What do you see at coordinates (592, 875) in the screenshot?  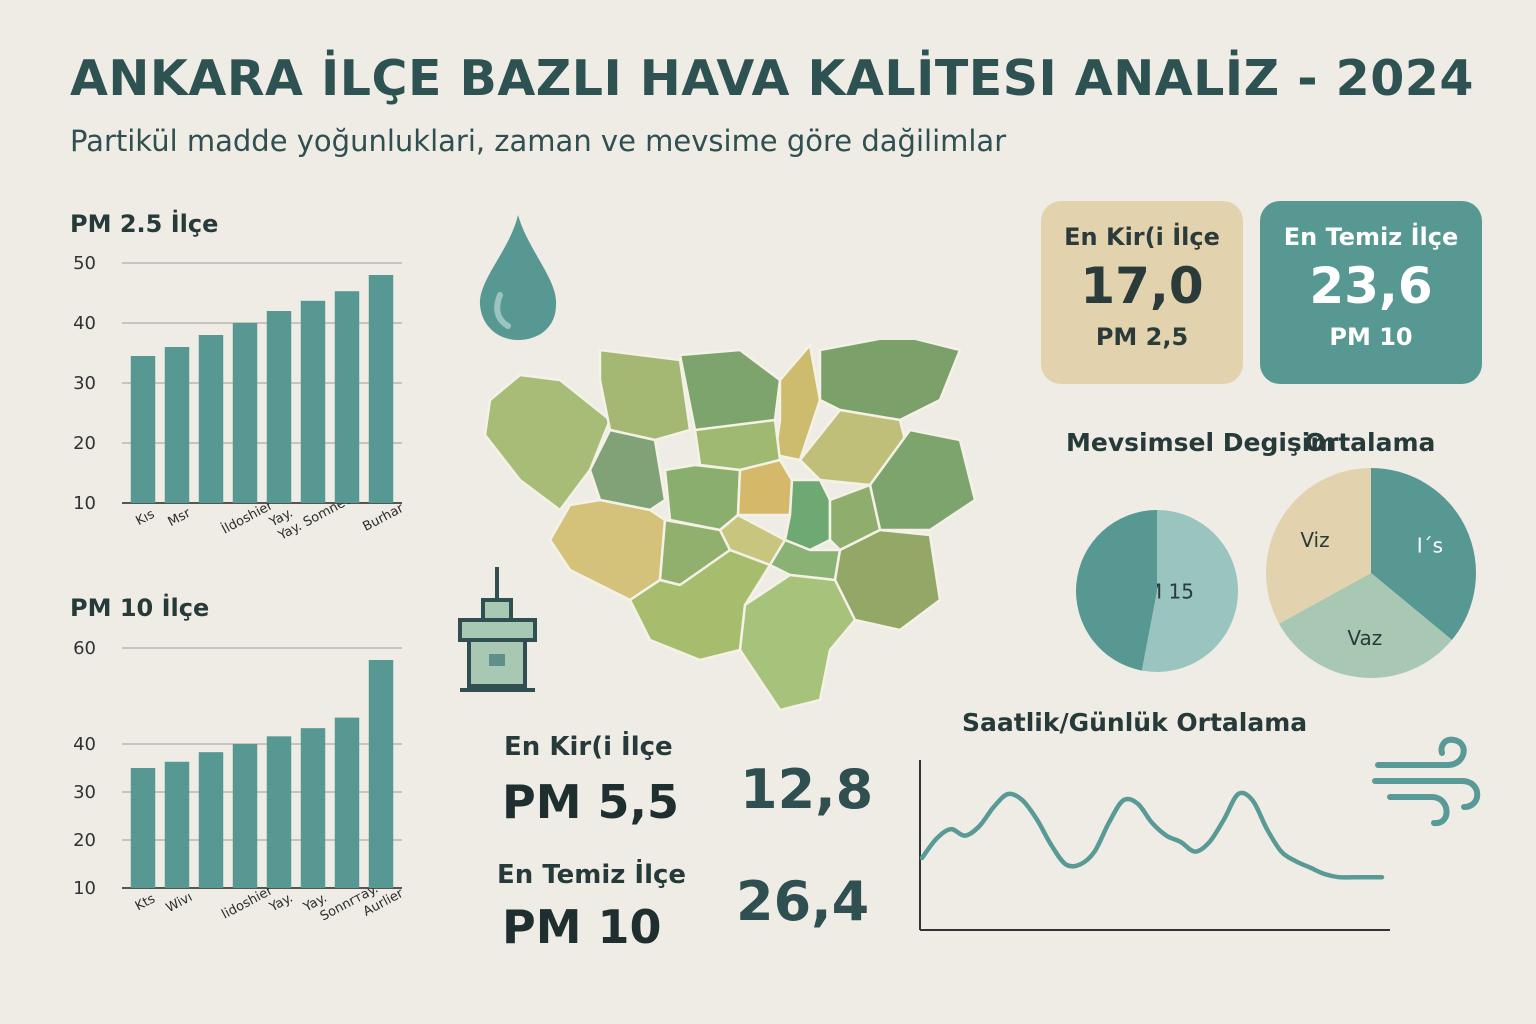 I see `cleanest-stat-label: En Temiz İlçe` at bounding box center [592, 875].